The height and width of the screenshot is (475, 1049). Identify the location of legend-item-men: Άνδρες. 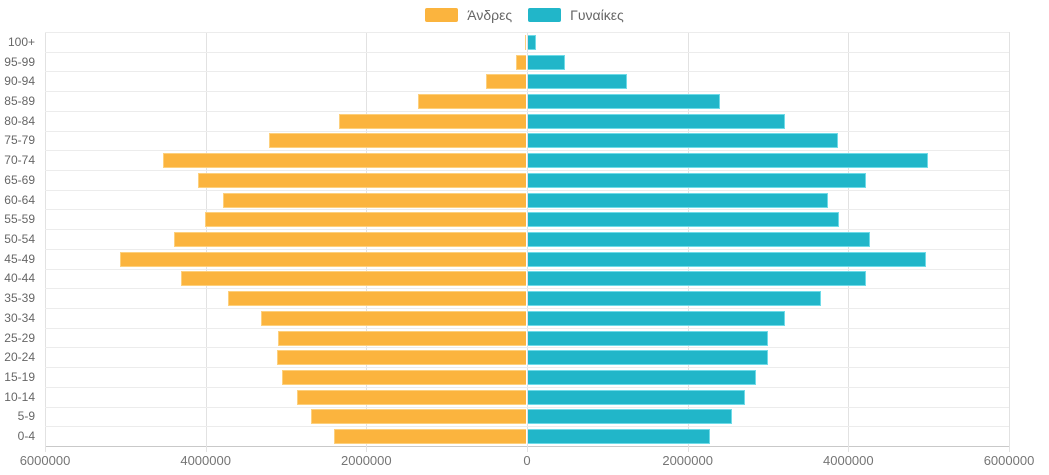
(468, 15).